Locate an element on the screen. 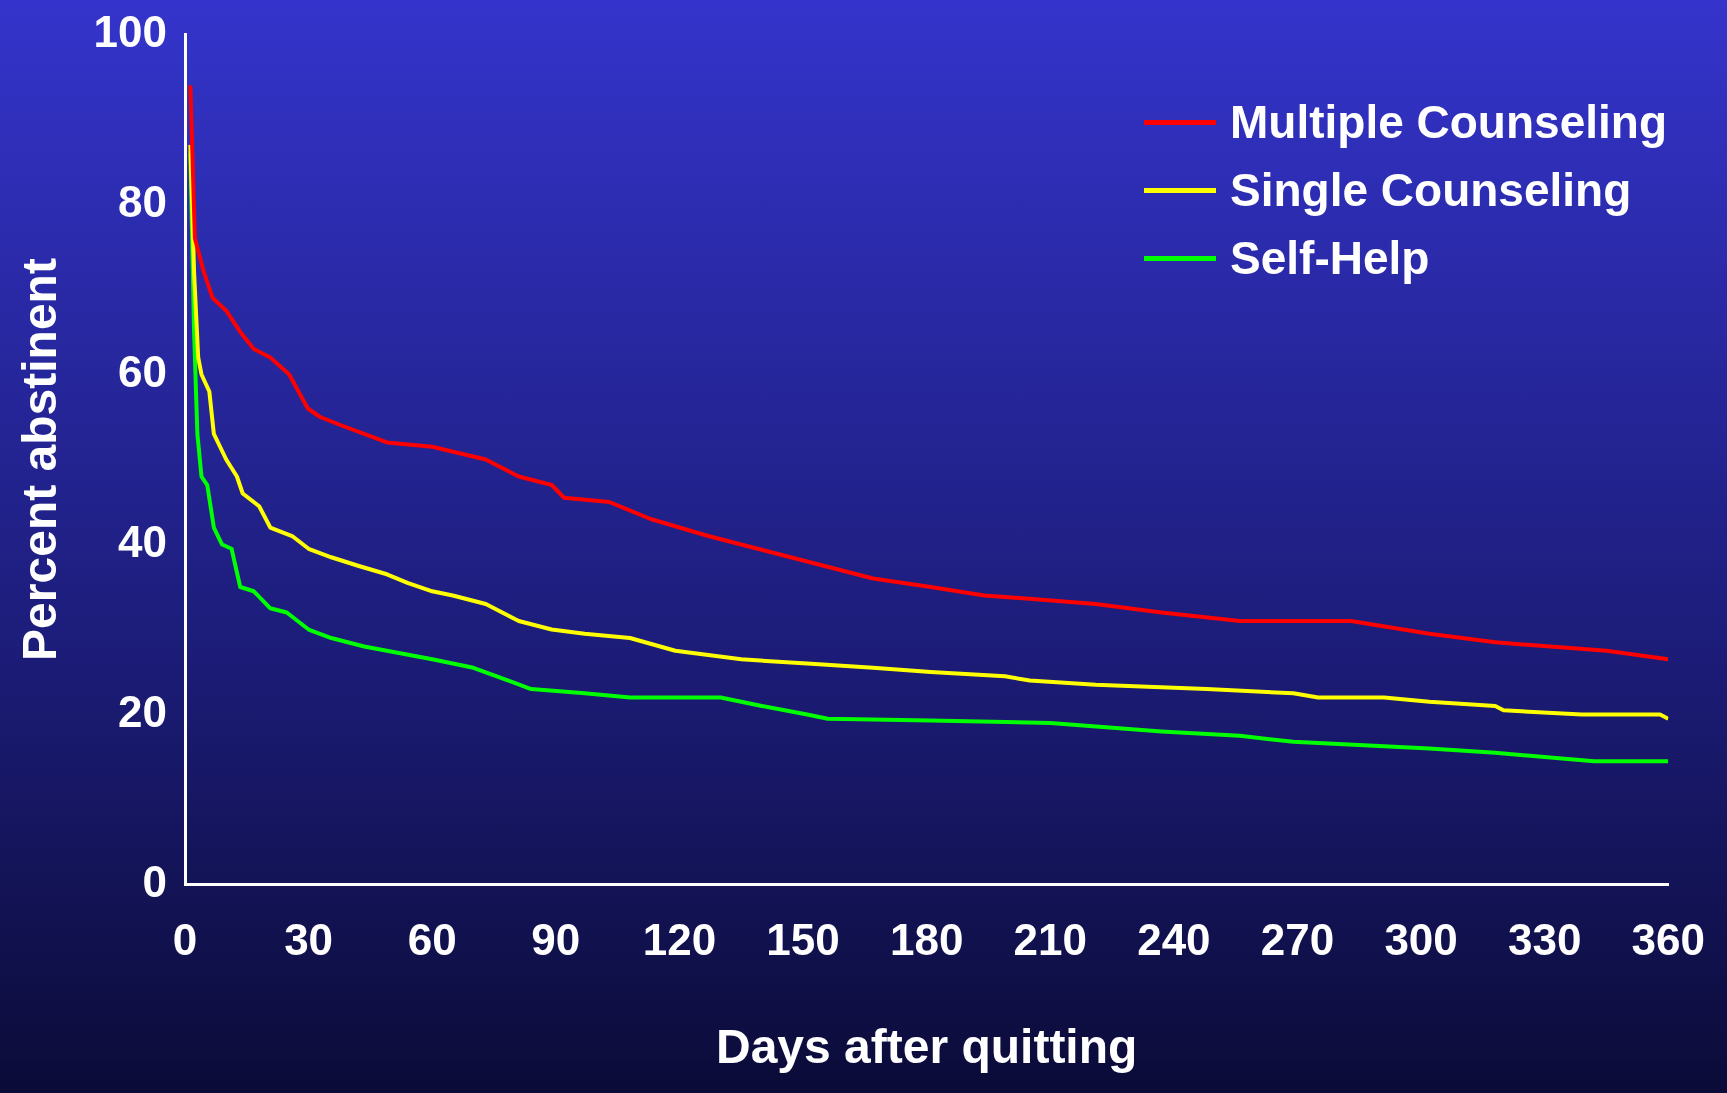  legend-label: Single Counseling is located at coordinates (1431, 190).